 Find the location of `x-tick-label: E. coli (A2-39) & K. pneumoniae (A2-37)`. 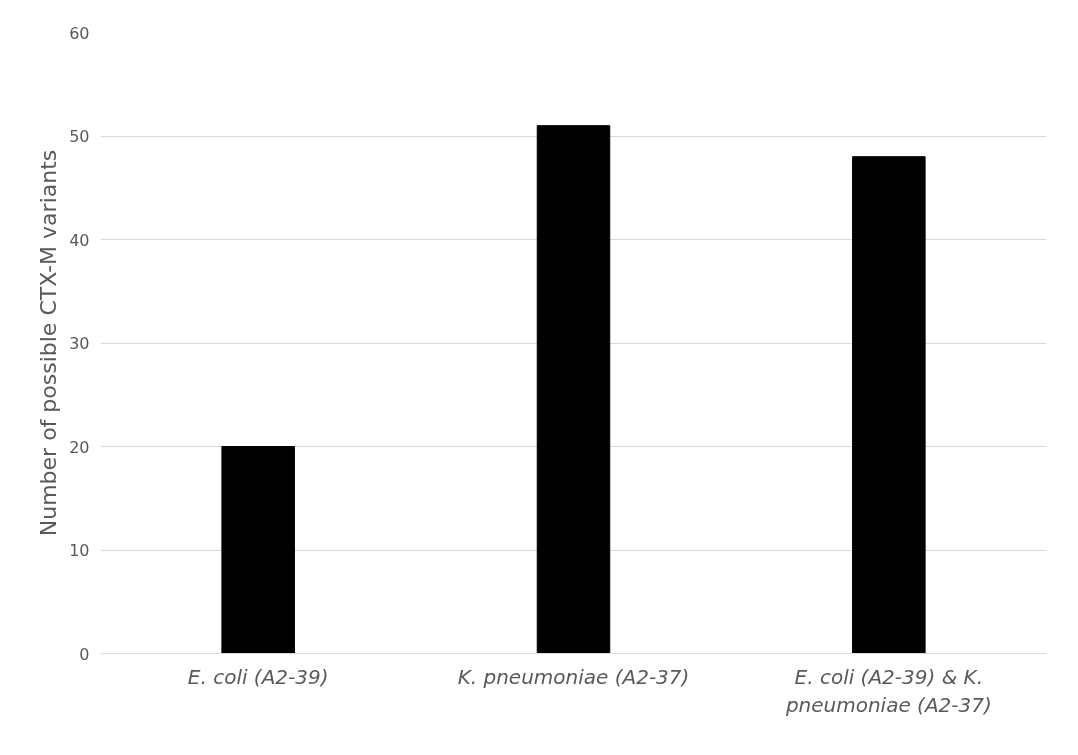

x-tick-label: E. coli (A2-39) & K. pneumoniae (A2-37) is located at coordinates (888, 691).